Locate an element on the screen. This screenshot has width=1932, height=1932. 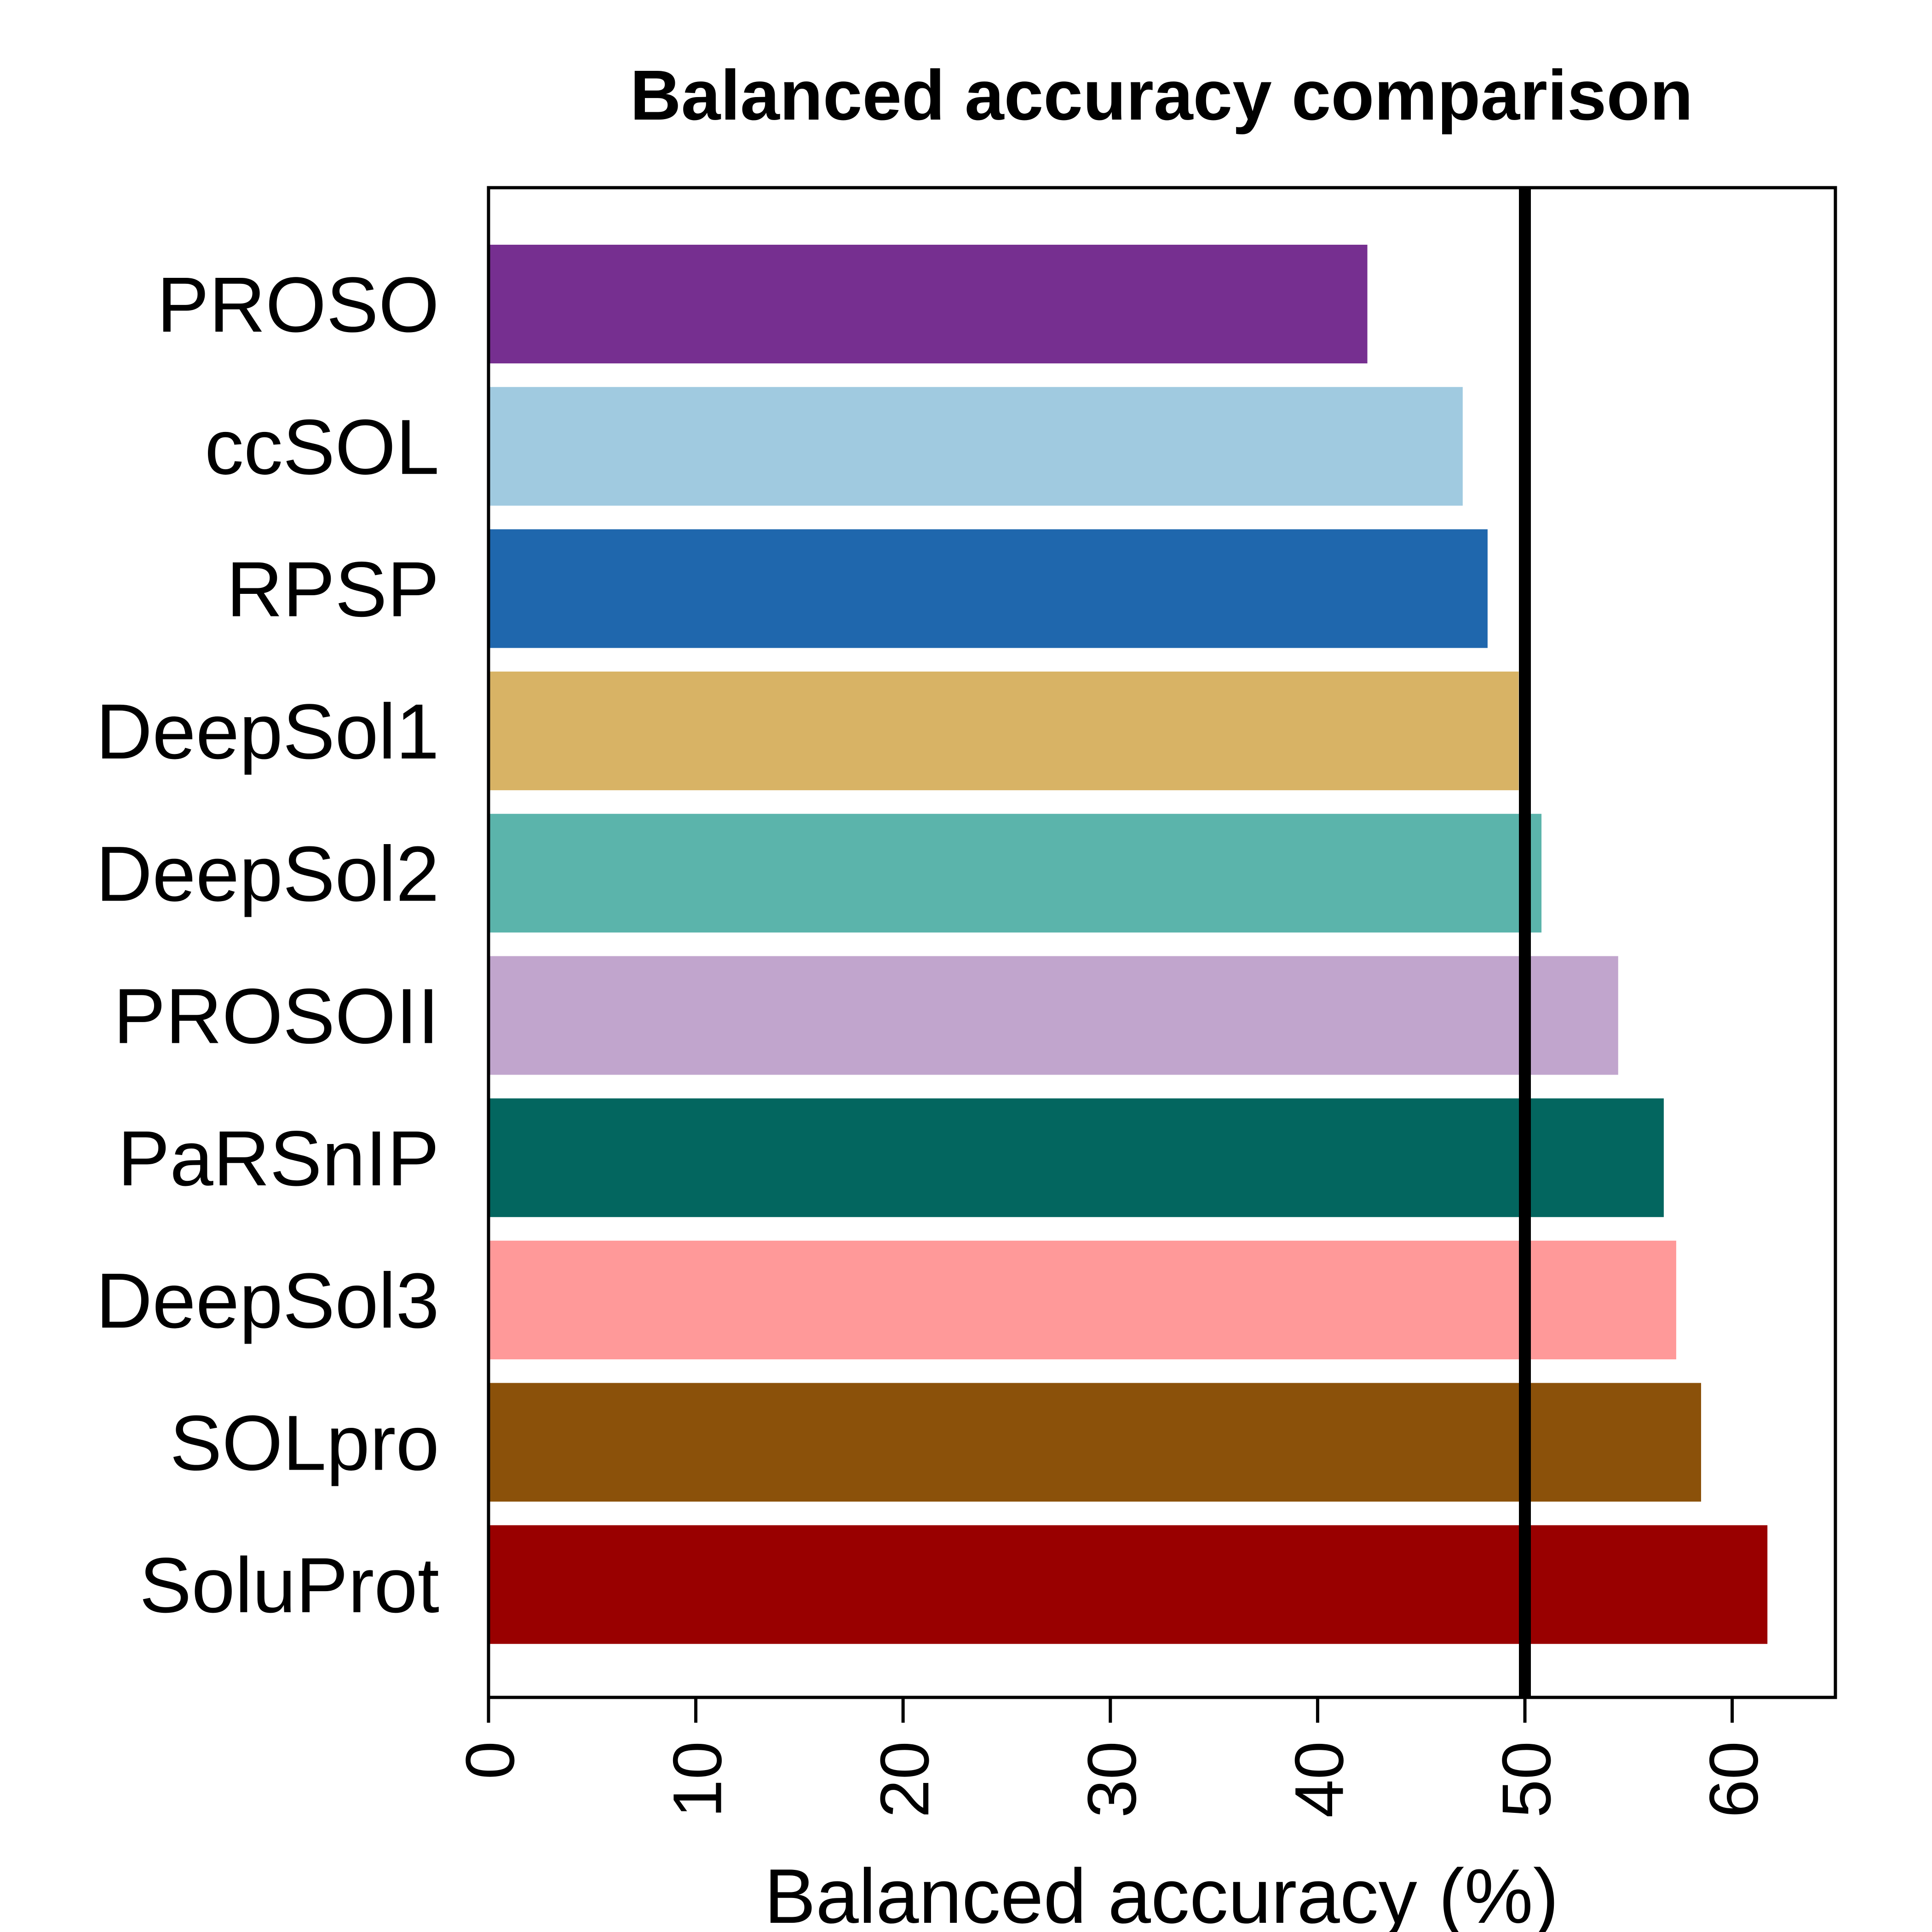
category-label: DeepSol3 is located at coordinates (267, 1301).